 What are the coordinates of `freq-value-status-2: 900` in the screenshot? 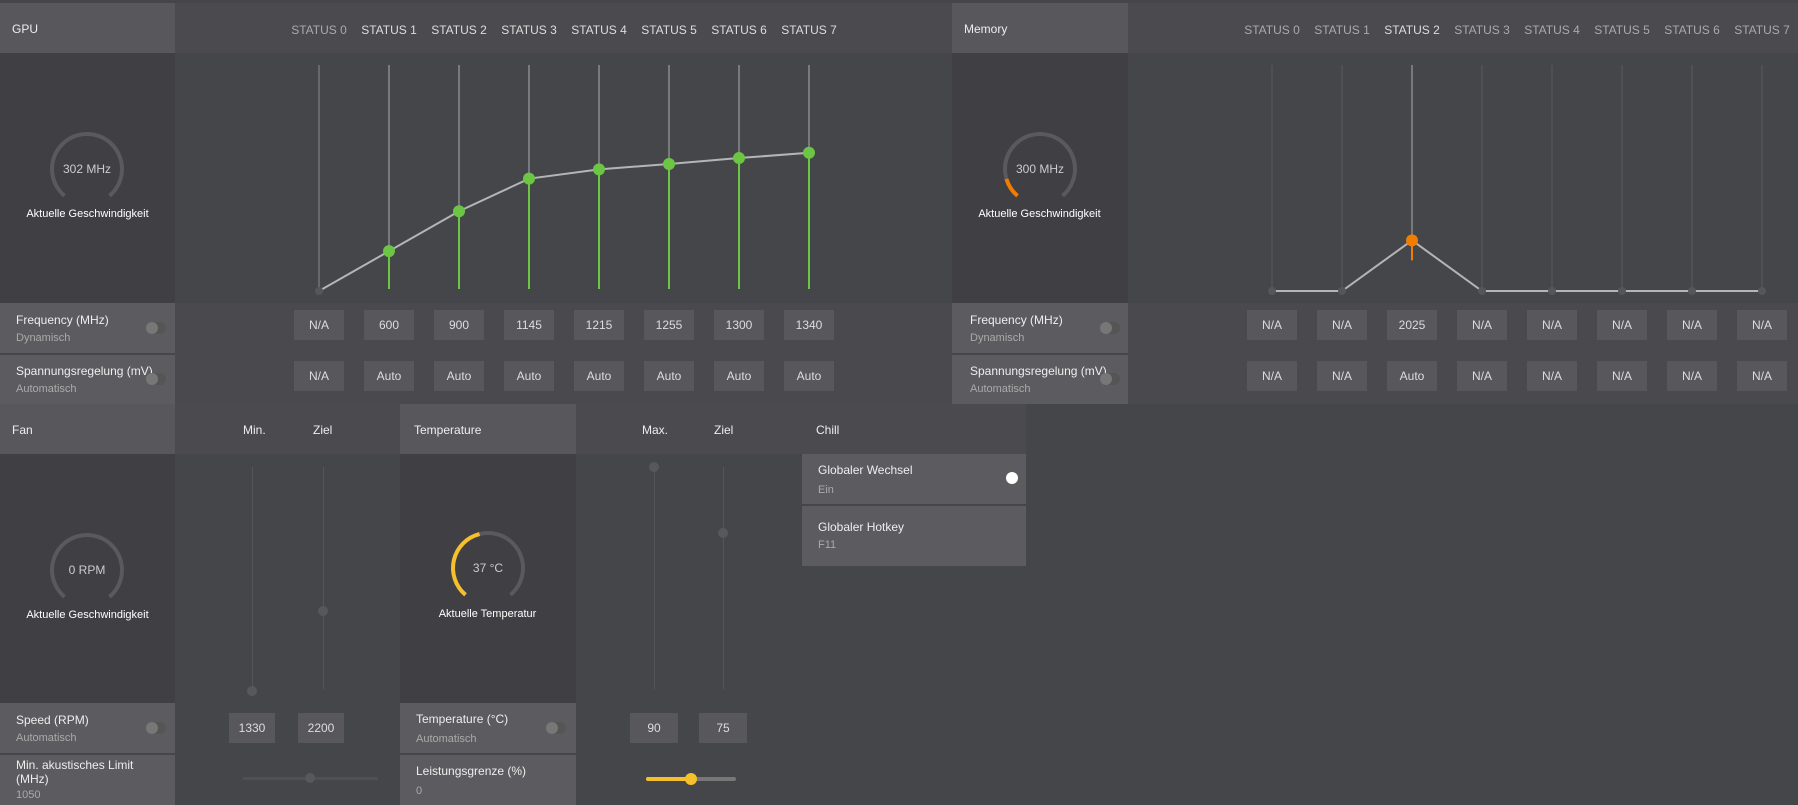 It's located at (459, 325).